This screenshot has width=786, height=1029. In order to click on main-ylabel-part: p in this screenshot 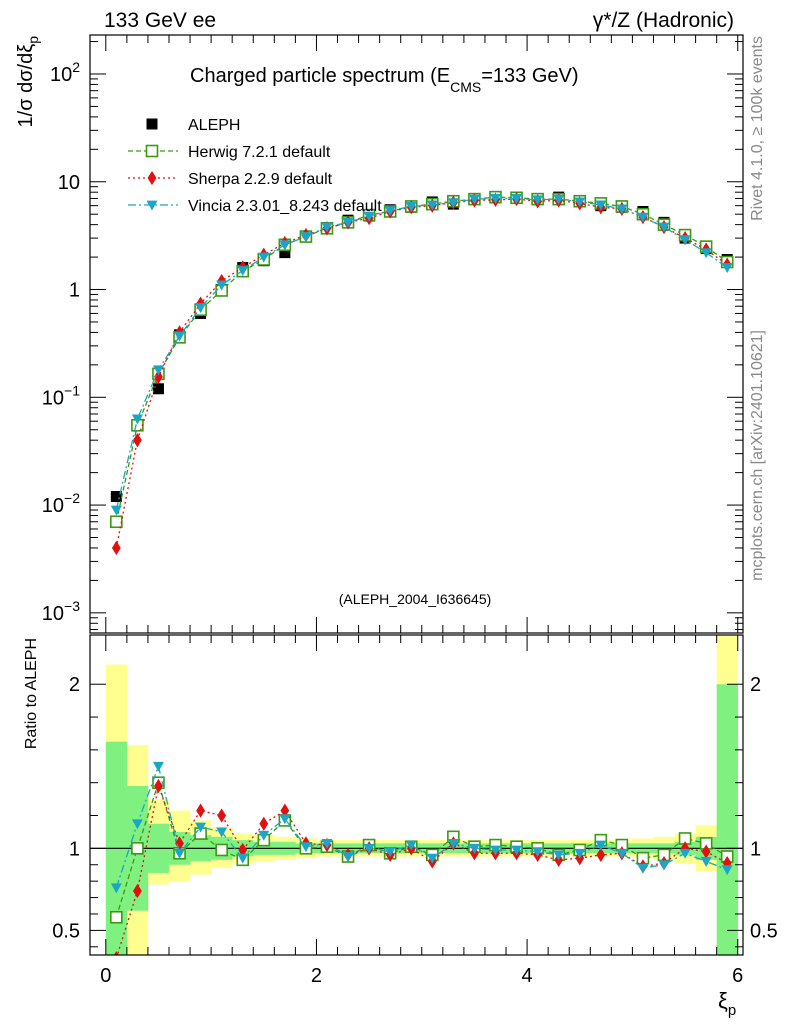, I will do `click(33, 40)`.